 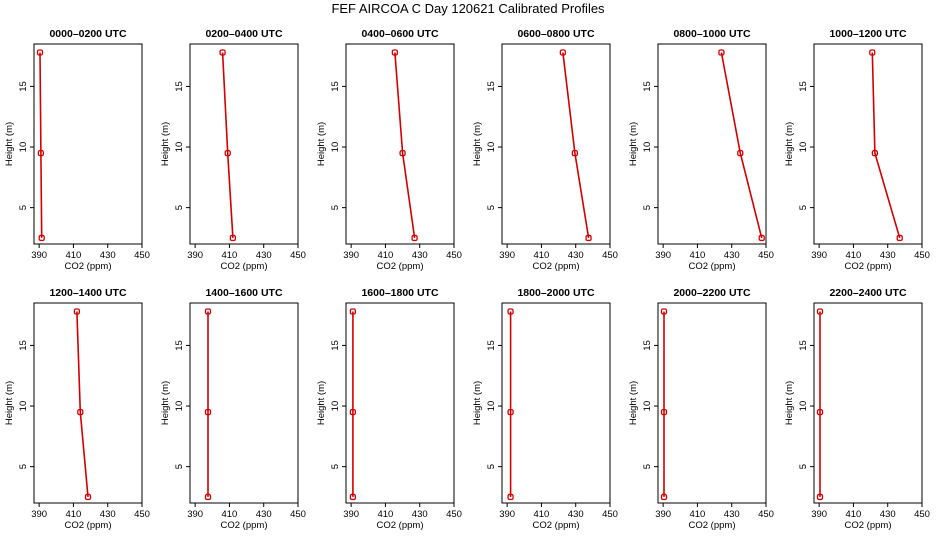 What do you see at coordinates (555, 34) in the screenshot?
I see `panel-title: 0600–0800 UTC` at bounding box center [555, 34].